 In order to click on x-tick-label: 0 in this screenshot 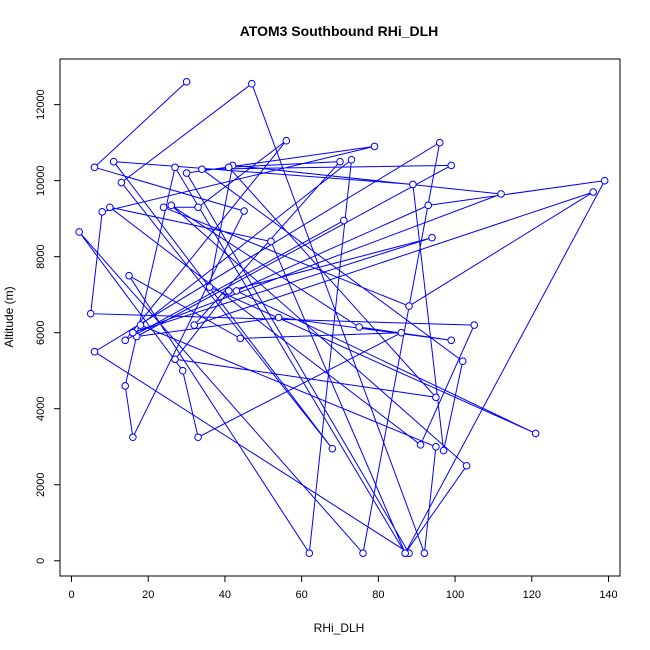, I will do `click(71, 595)`.